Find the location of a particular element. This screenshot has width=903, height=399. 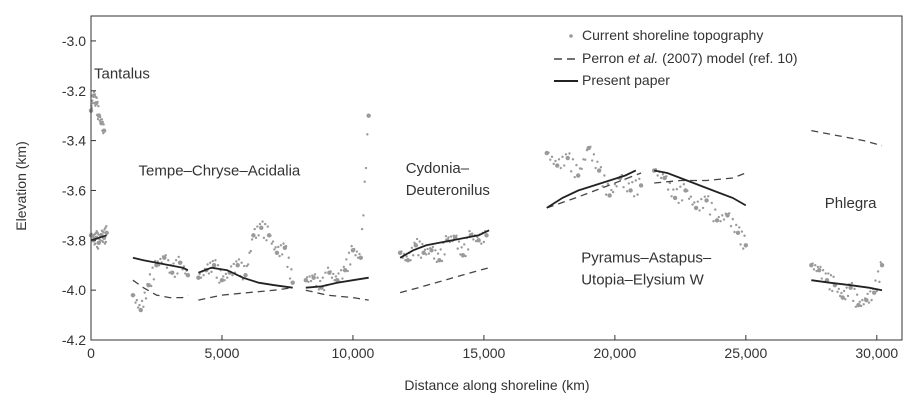

region-label: Cydonia– is located at coordinates (438, 168).